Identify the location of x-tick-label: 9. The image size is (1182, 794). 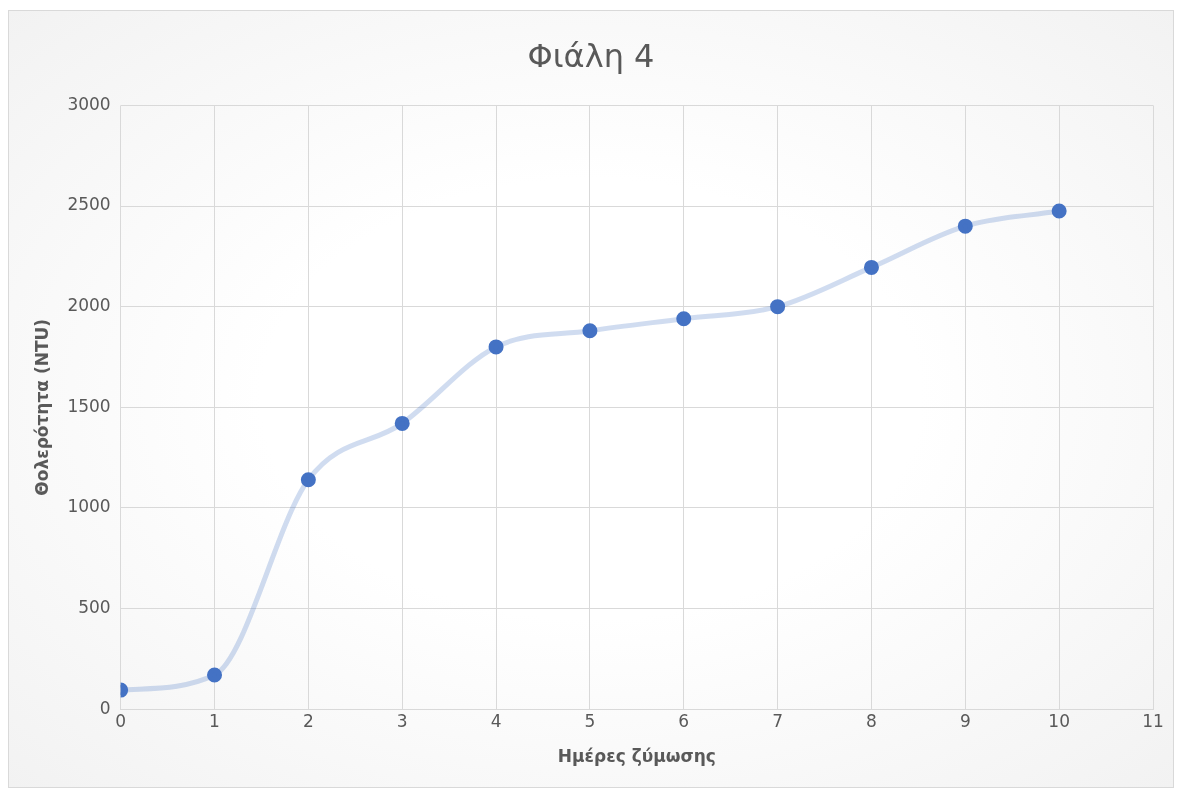
(965, 720).